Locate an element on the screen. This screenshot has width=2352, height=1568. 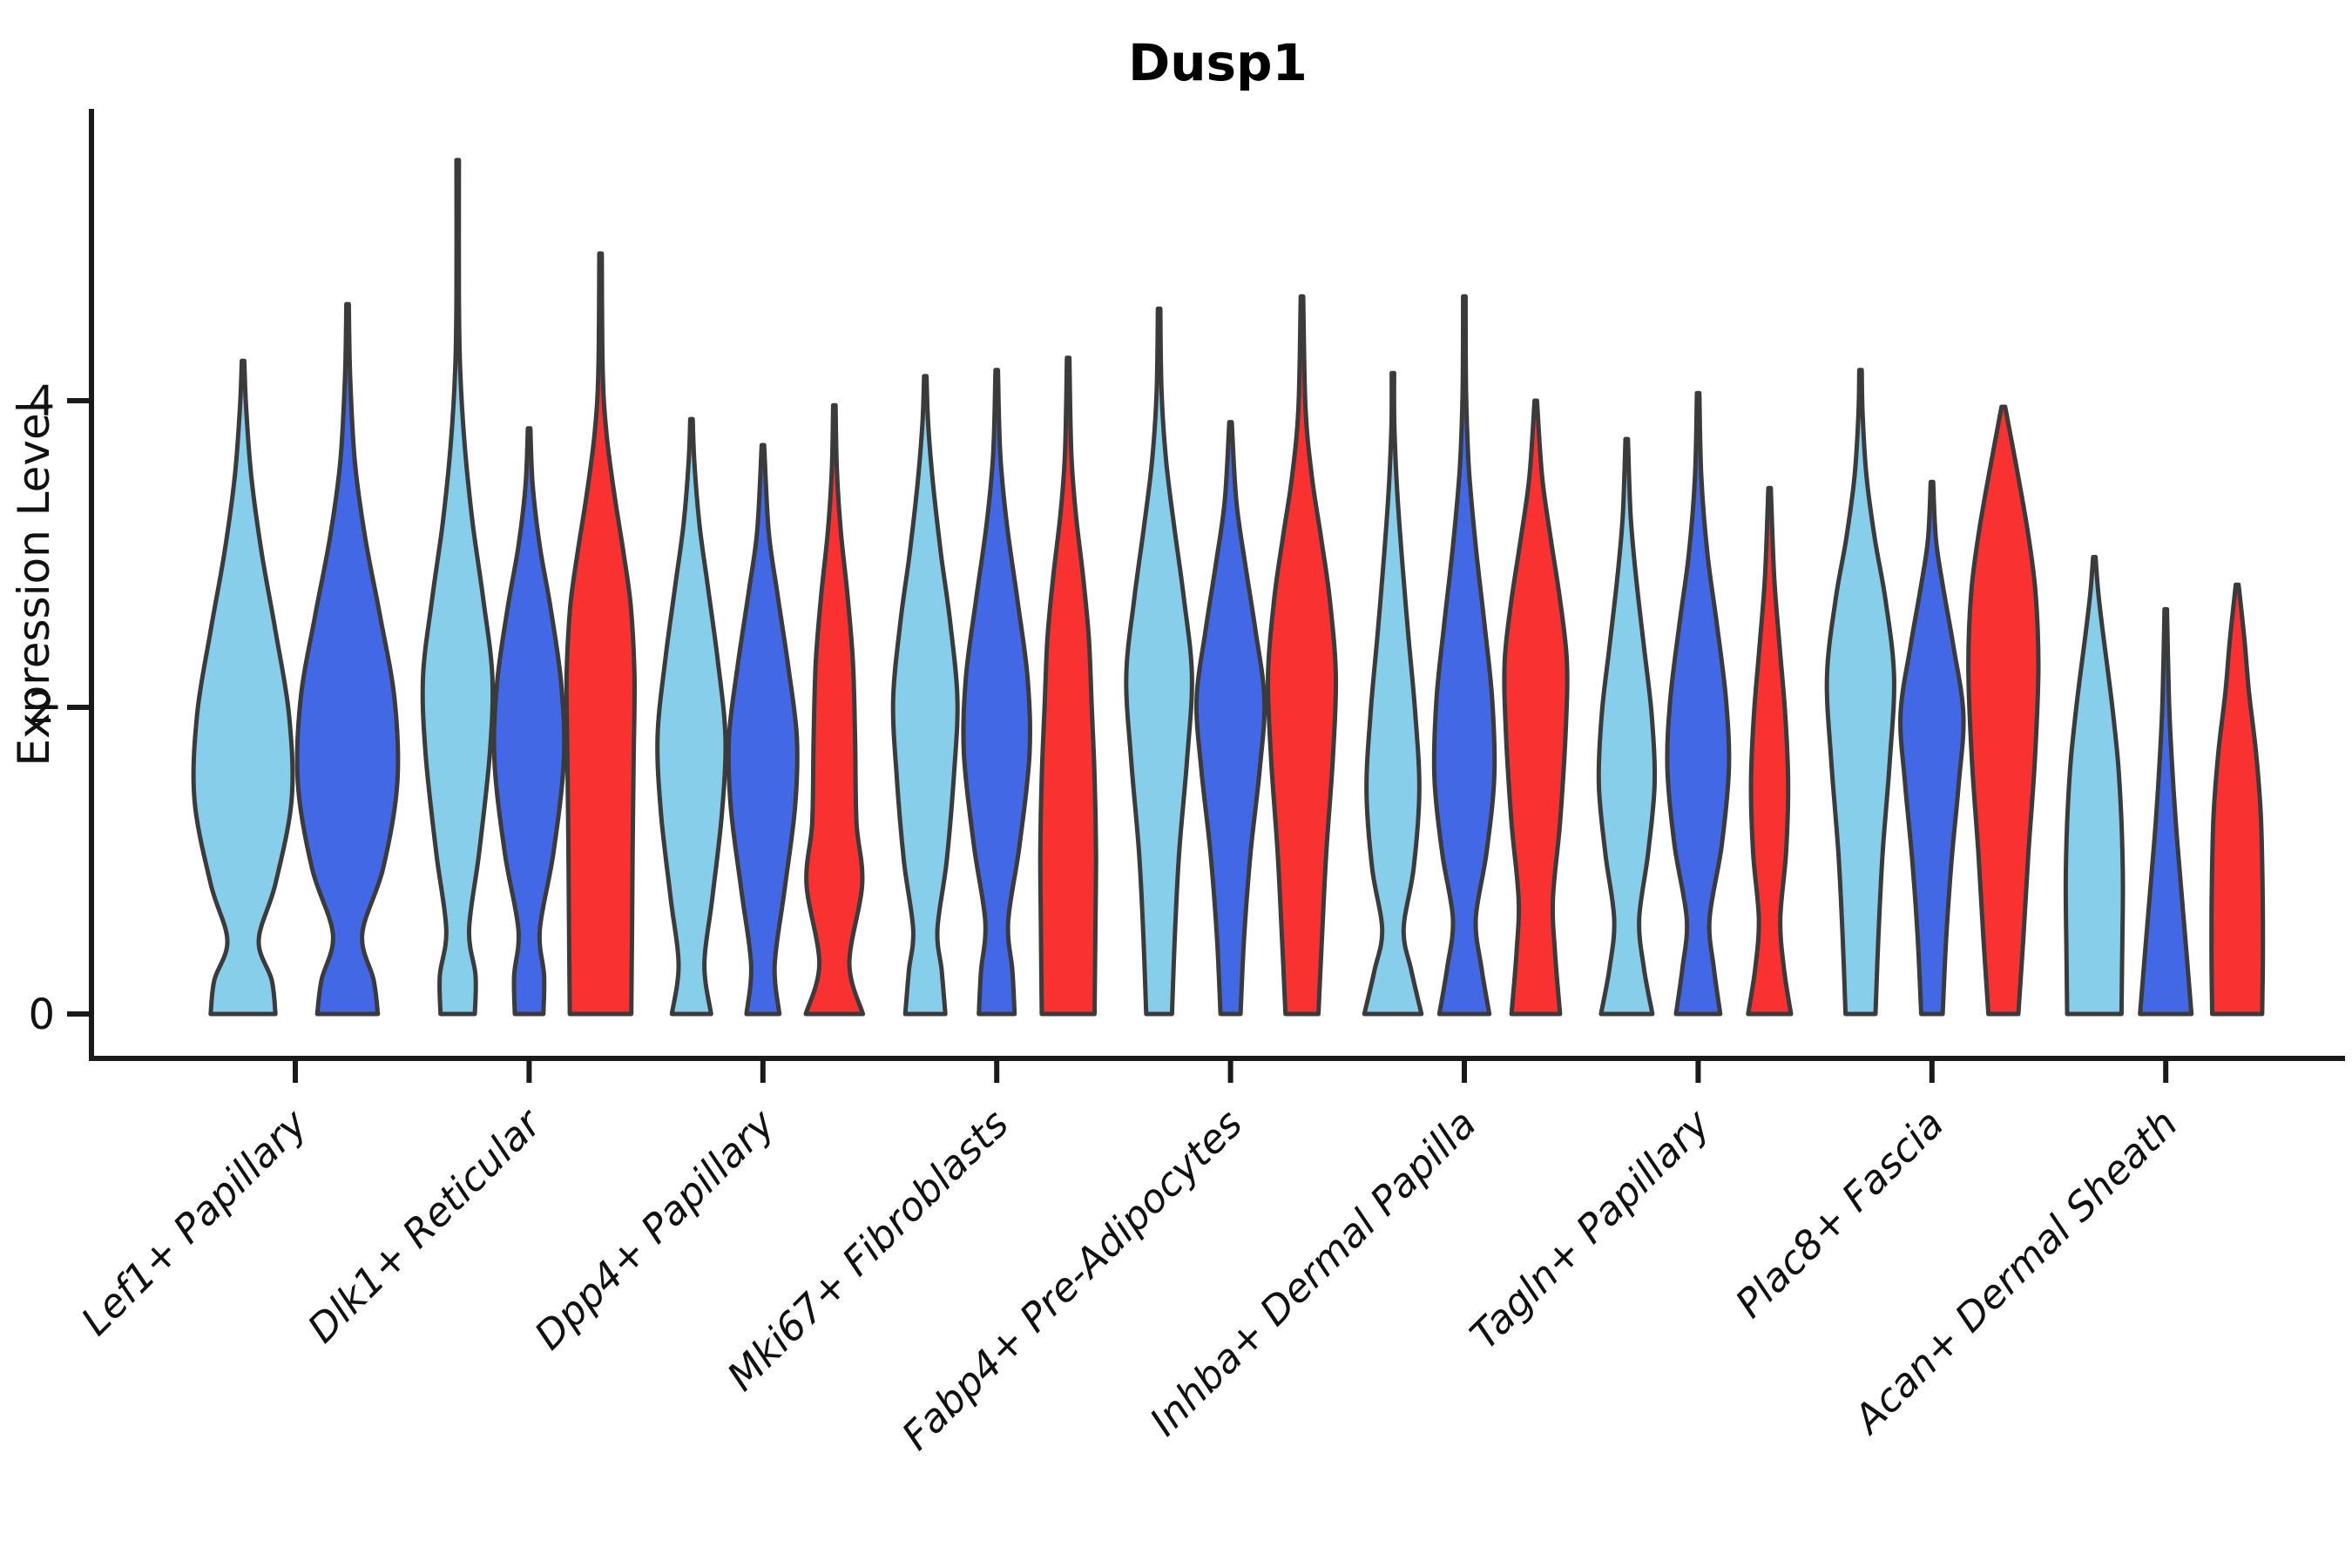
violin-inhba-dermal-papilla-s0 is located at coordinates (1393, 693).